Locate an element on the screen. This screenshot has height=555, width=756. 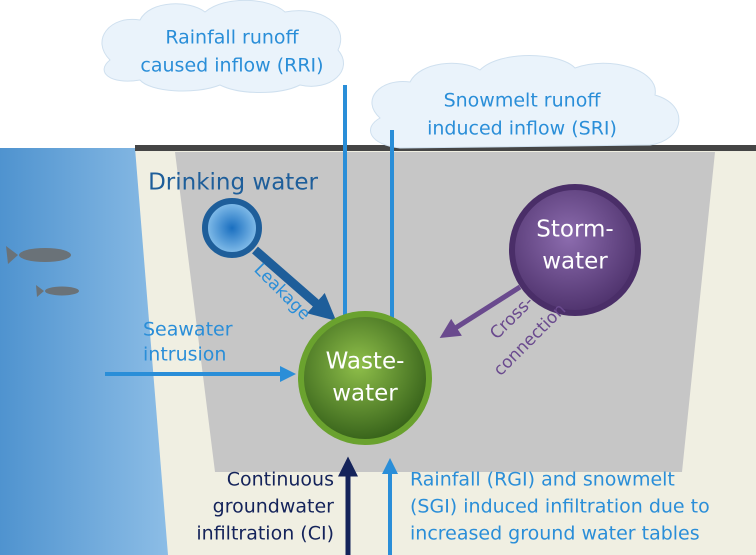
ci-label: Continuous is located at coordinates (280, 480).